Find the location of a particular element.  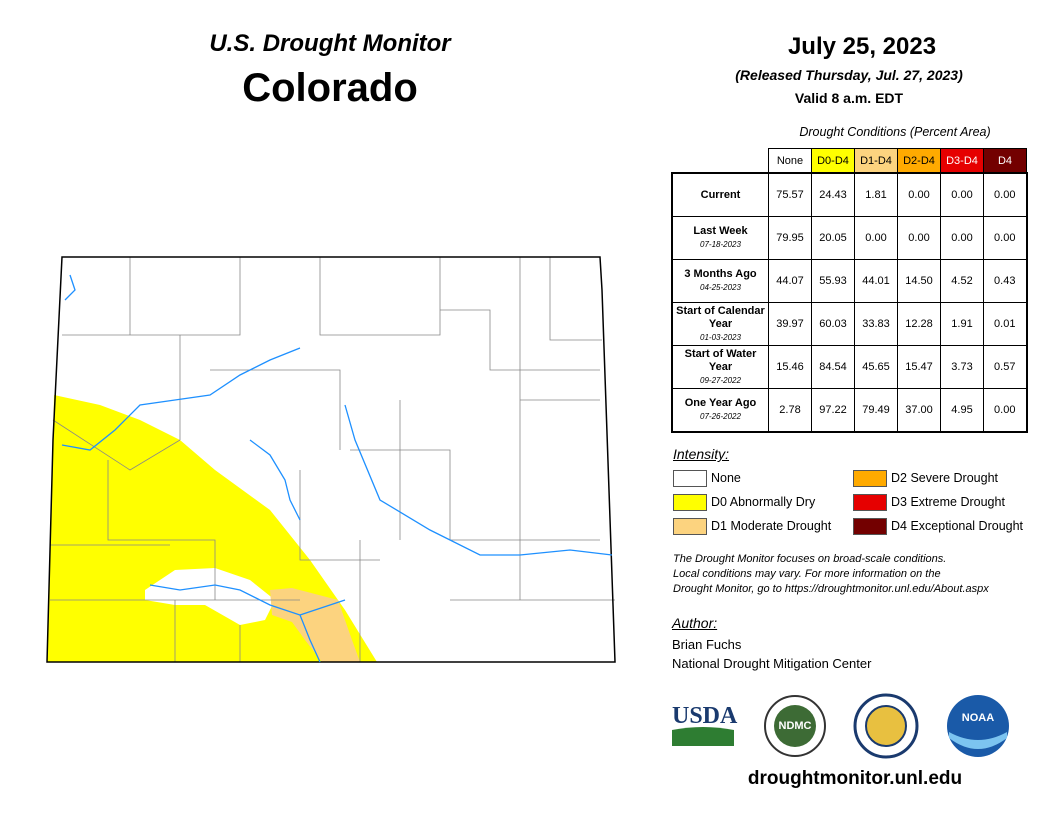

cell: 24.43 is located at coordinates (833, 194).